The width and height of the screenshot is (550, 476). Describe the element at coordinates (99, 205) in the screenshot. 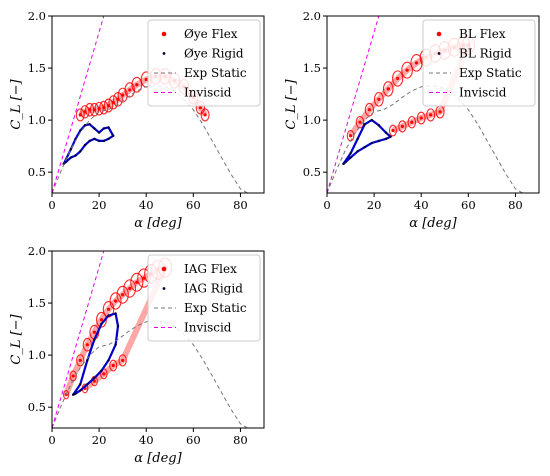

I see `x-tick-label: 20` at that location.